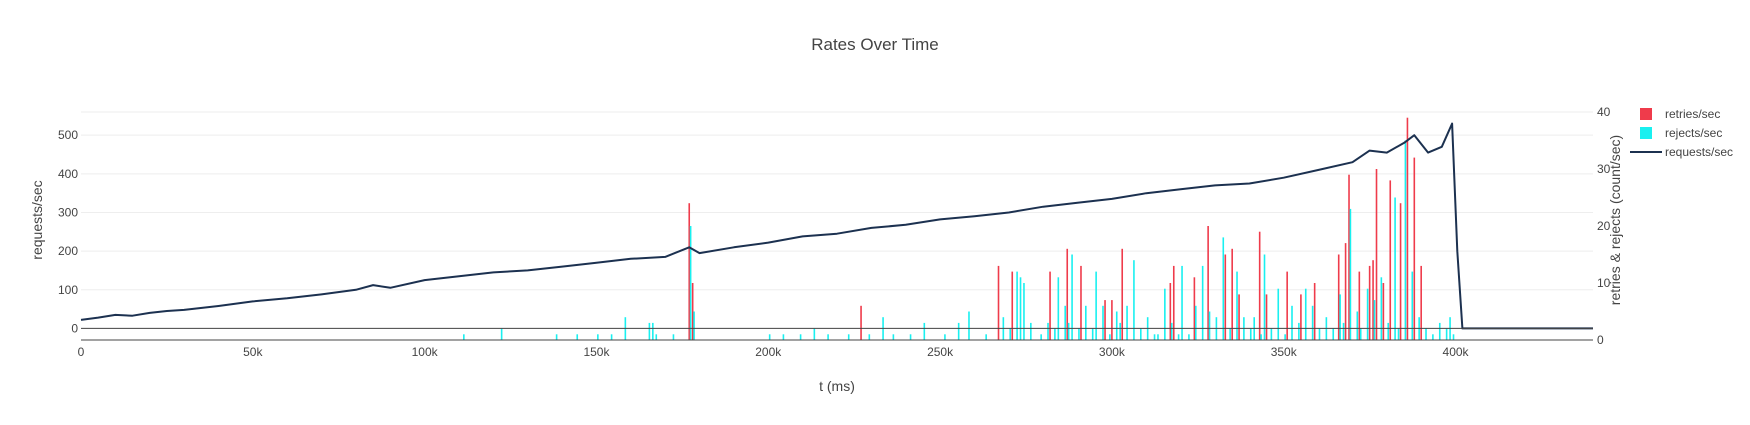 The image size is (1750, 425). I want to click on legend-label: rejects/sec, so click(1693, 133).